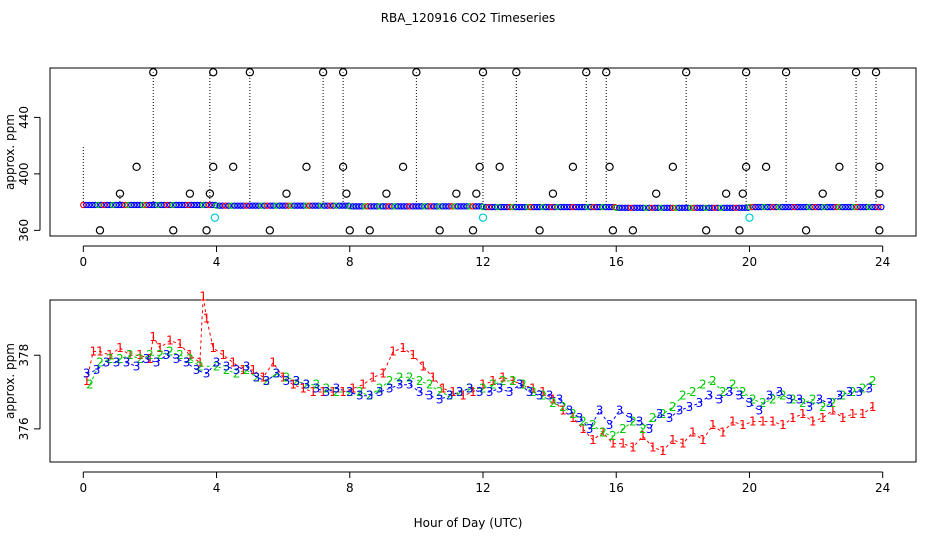  I want to click on top-y-axis: 360 400 440, so click(29, 174).